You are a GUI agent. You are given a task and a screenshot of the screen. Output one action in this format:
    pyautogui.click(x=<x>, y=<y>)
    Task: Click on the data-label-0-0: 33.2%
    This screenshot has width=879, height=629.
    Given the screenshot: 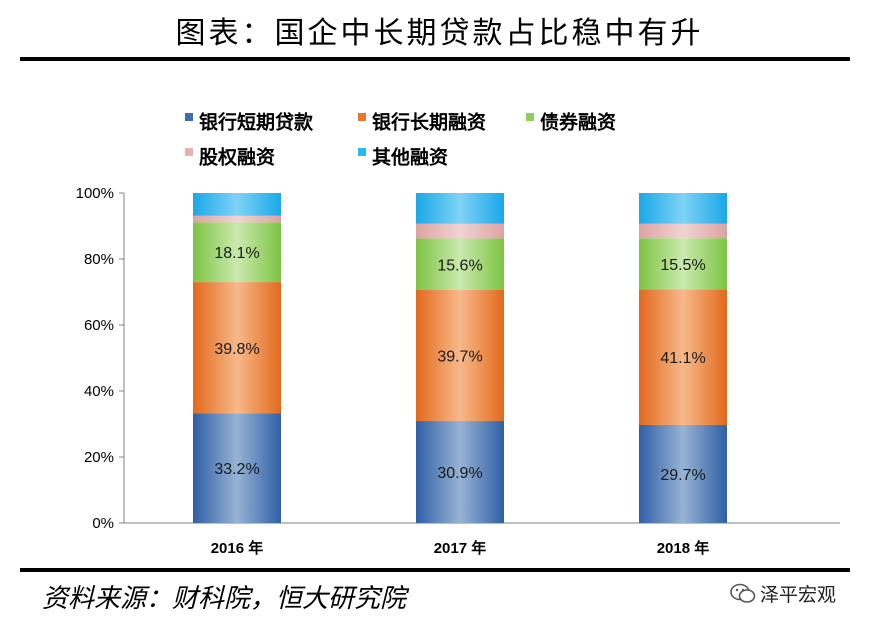 What is the action you would take?
    pyautogui.click(x=236, y=469)
    